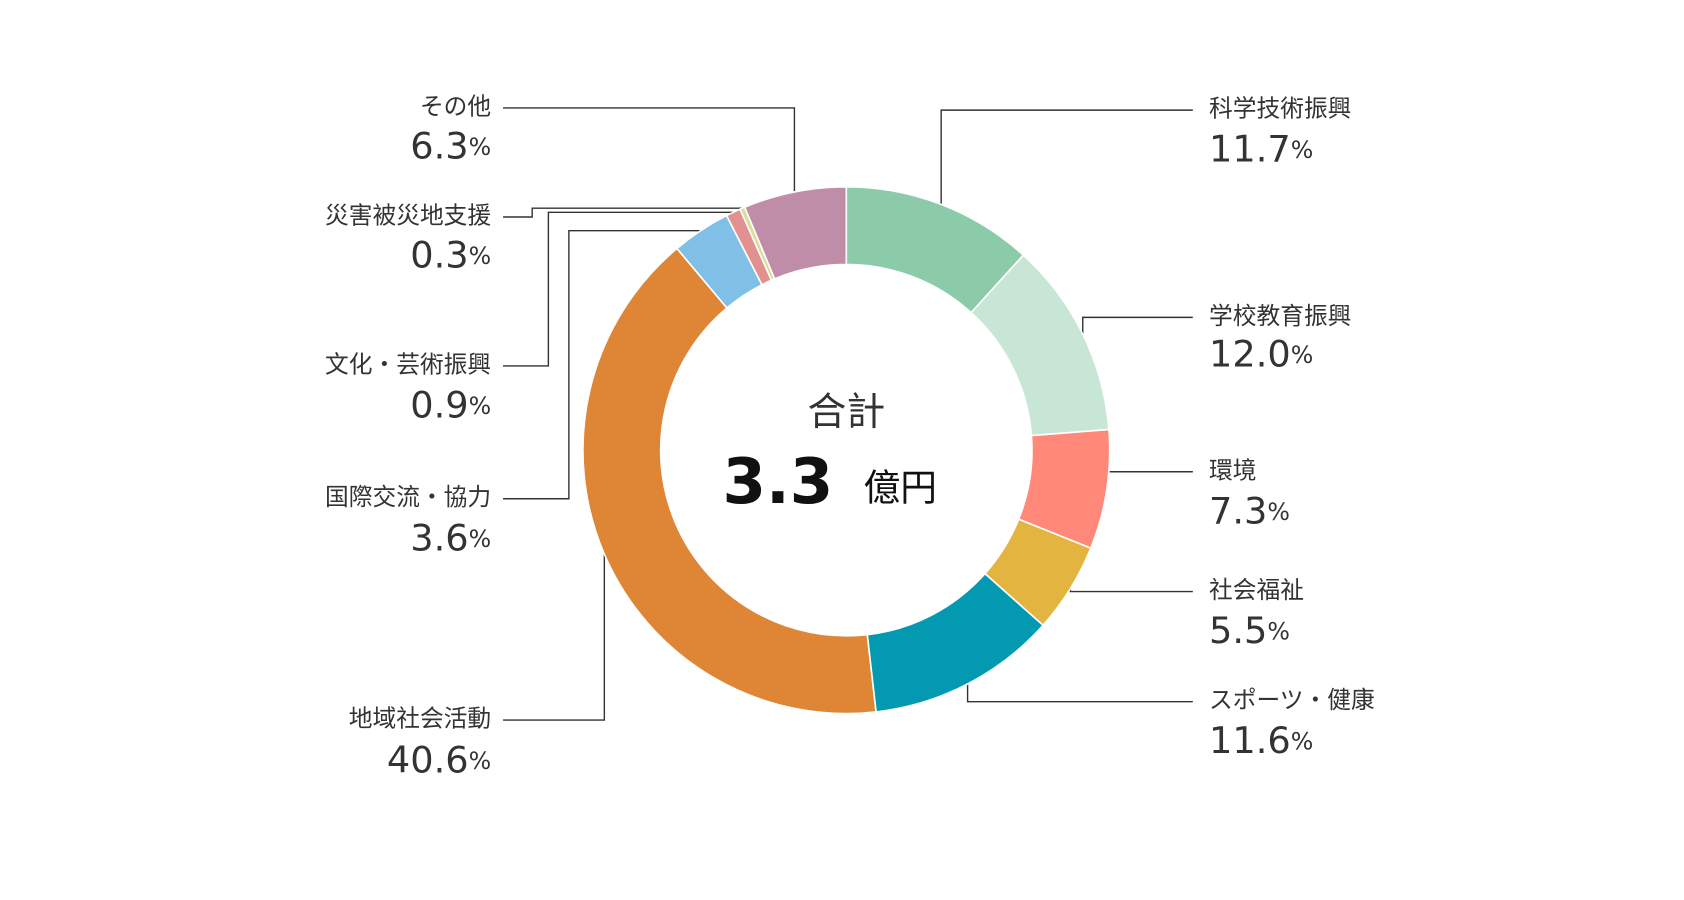  Describe the element at coordinates (455, 106) in the screenshot. I see `category-label: その他` at that location.